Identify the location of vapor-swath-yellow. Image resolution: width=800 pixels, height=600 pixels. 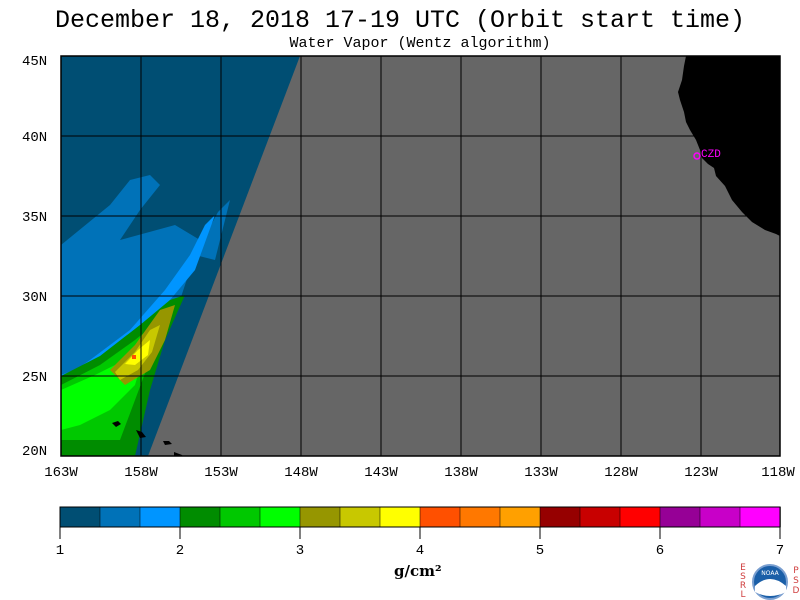
(137, 352).